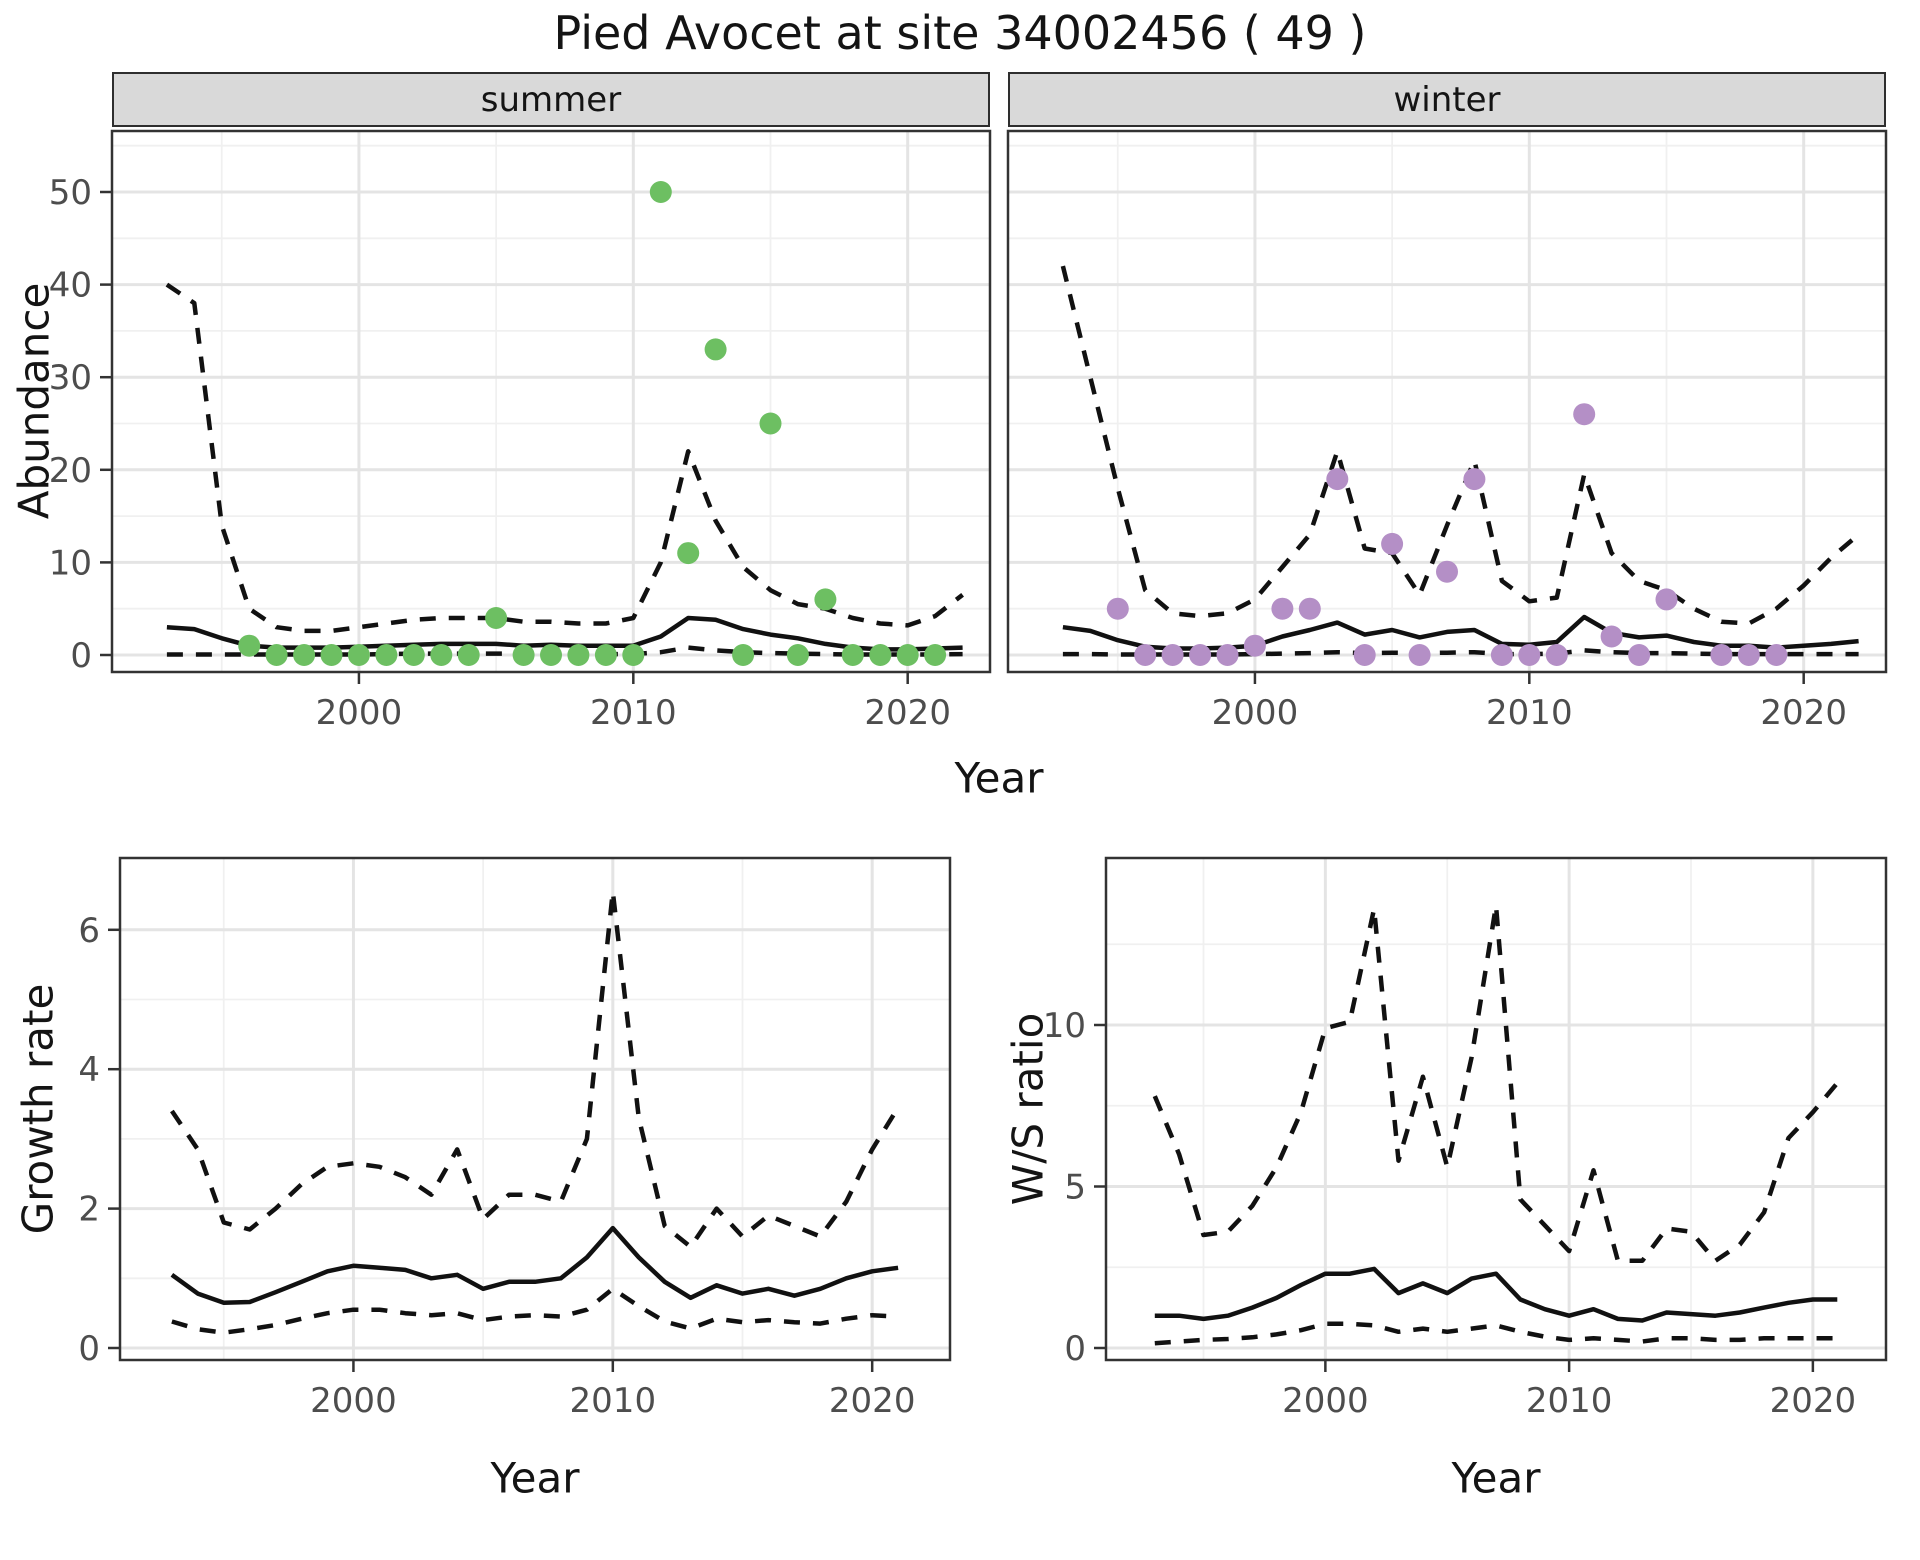  Describe the element at coordinates (999, 778) in the screenshot. I see `x-axis-title-year-top: Year` at that location.